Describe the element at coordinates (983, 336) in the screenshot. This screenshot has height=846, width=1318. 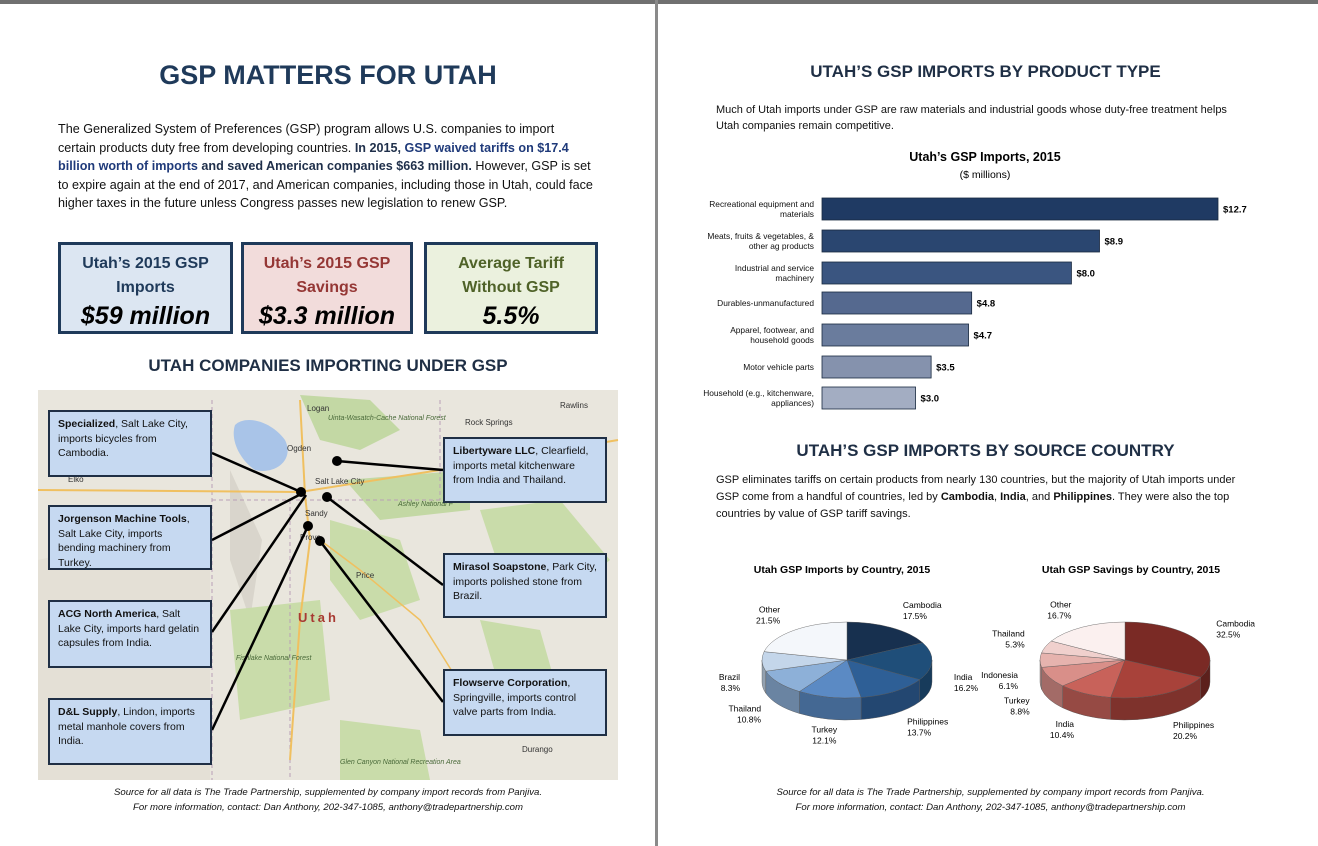
I see `value-label: $4.7` at that location.